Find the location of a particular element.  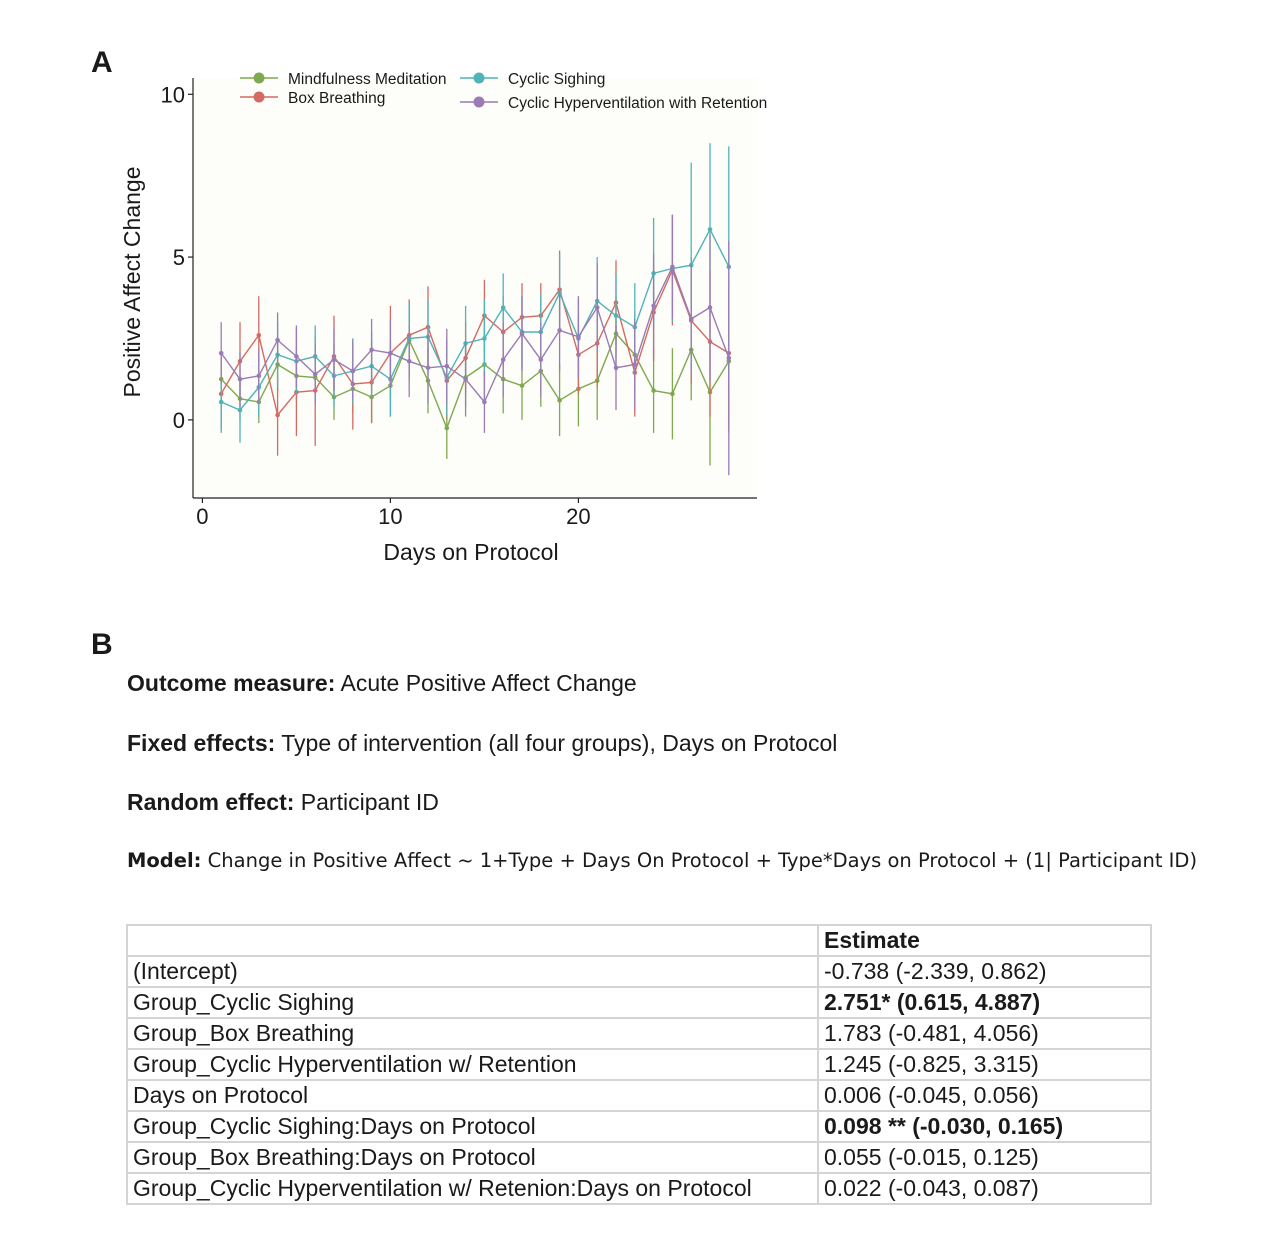

panel-b-label: B is located at coordinates (102, 644).